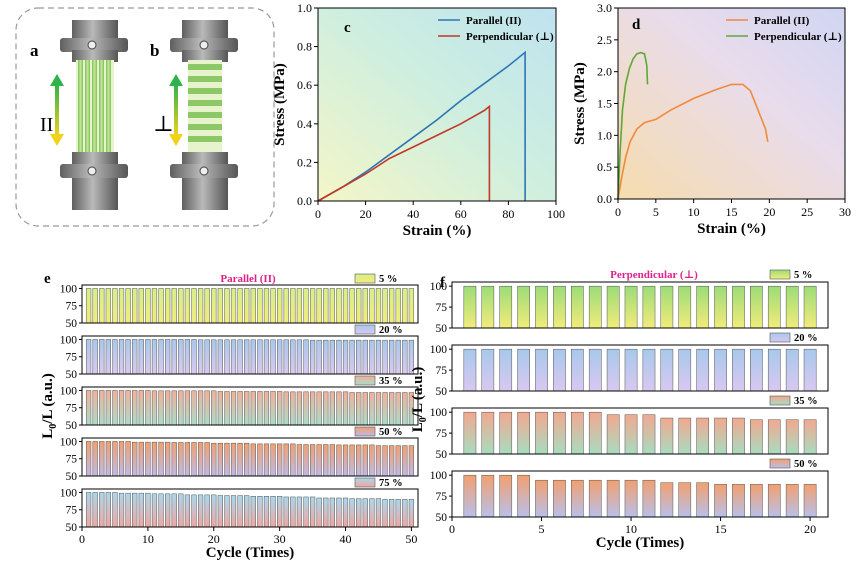 The image size is (863, 566). I want to click on y-axis-label-sub: 0, so click(53, 426).